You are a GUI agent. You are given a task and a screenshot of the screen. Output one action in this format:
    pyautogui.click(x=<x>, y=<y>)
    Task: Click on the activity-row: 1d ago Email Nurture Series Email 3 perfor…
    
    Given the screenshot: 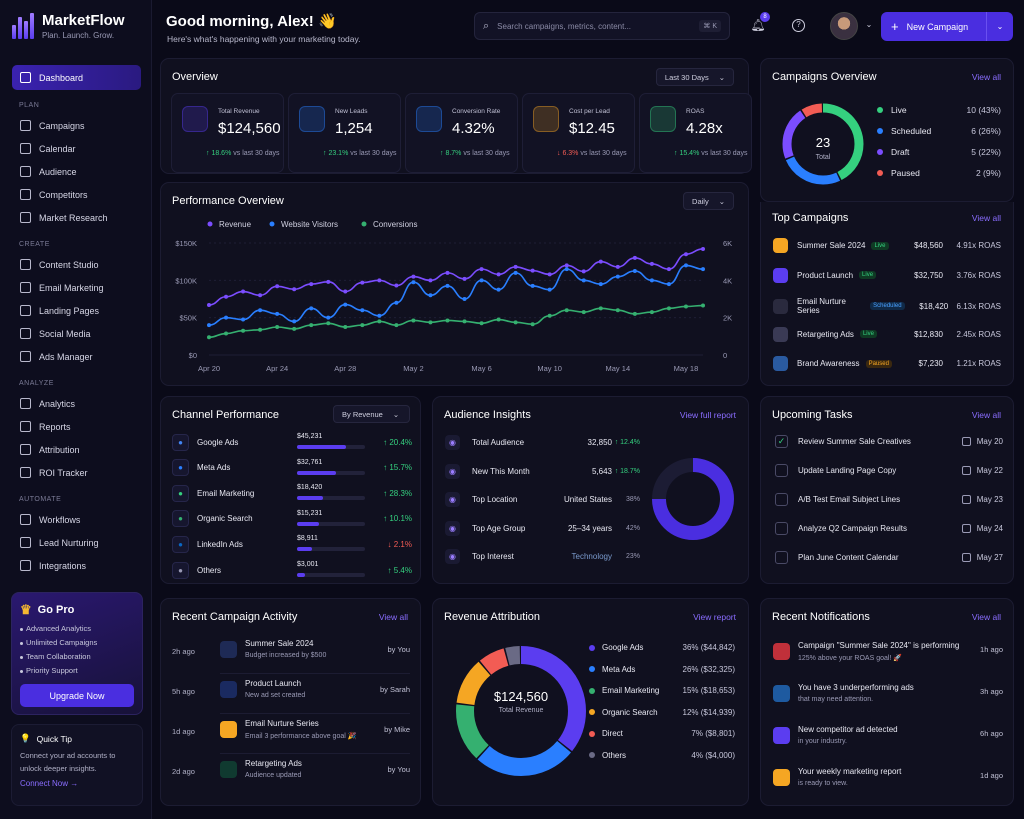 What is the action you would take?
    pyautogui.click(x=291, y=735)
    